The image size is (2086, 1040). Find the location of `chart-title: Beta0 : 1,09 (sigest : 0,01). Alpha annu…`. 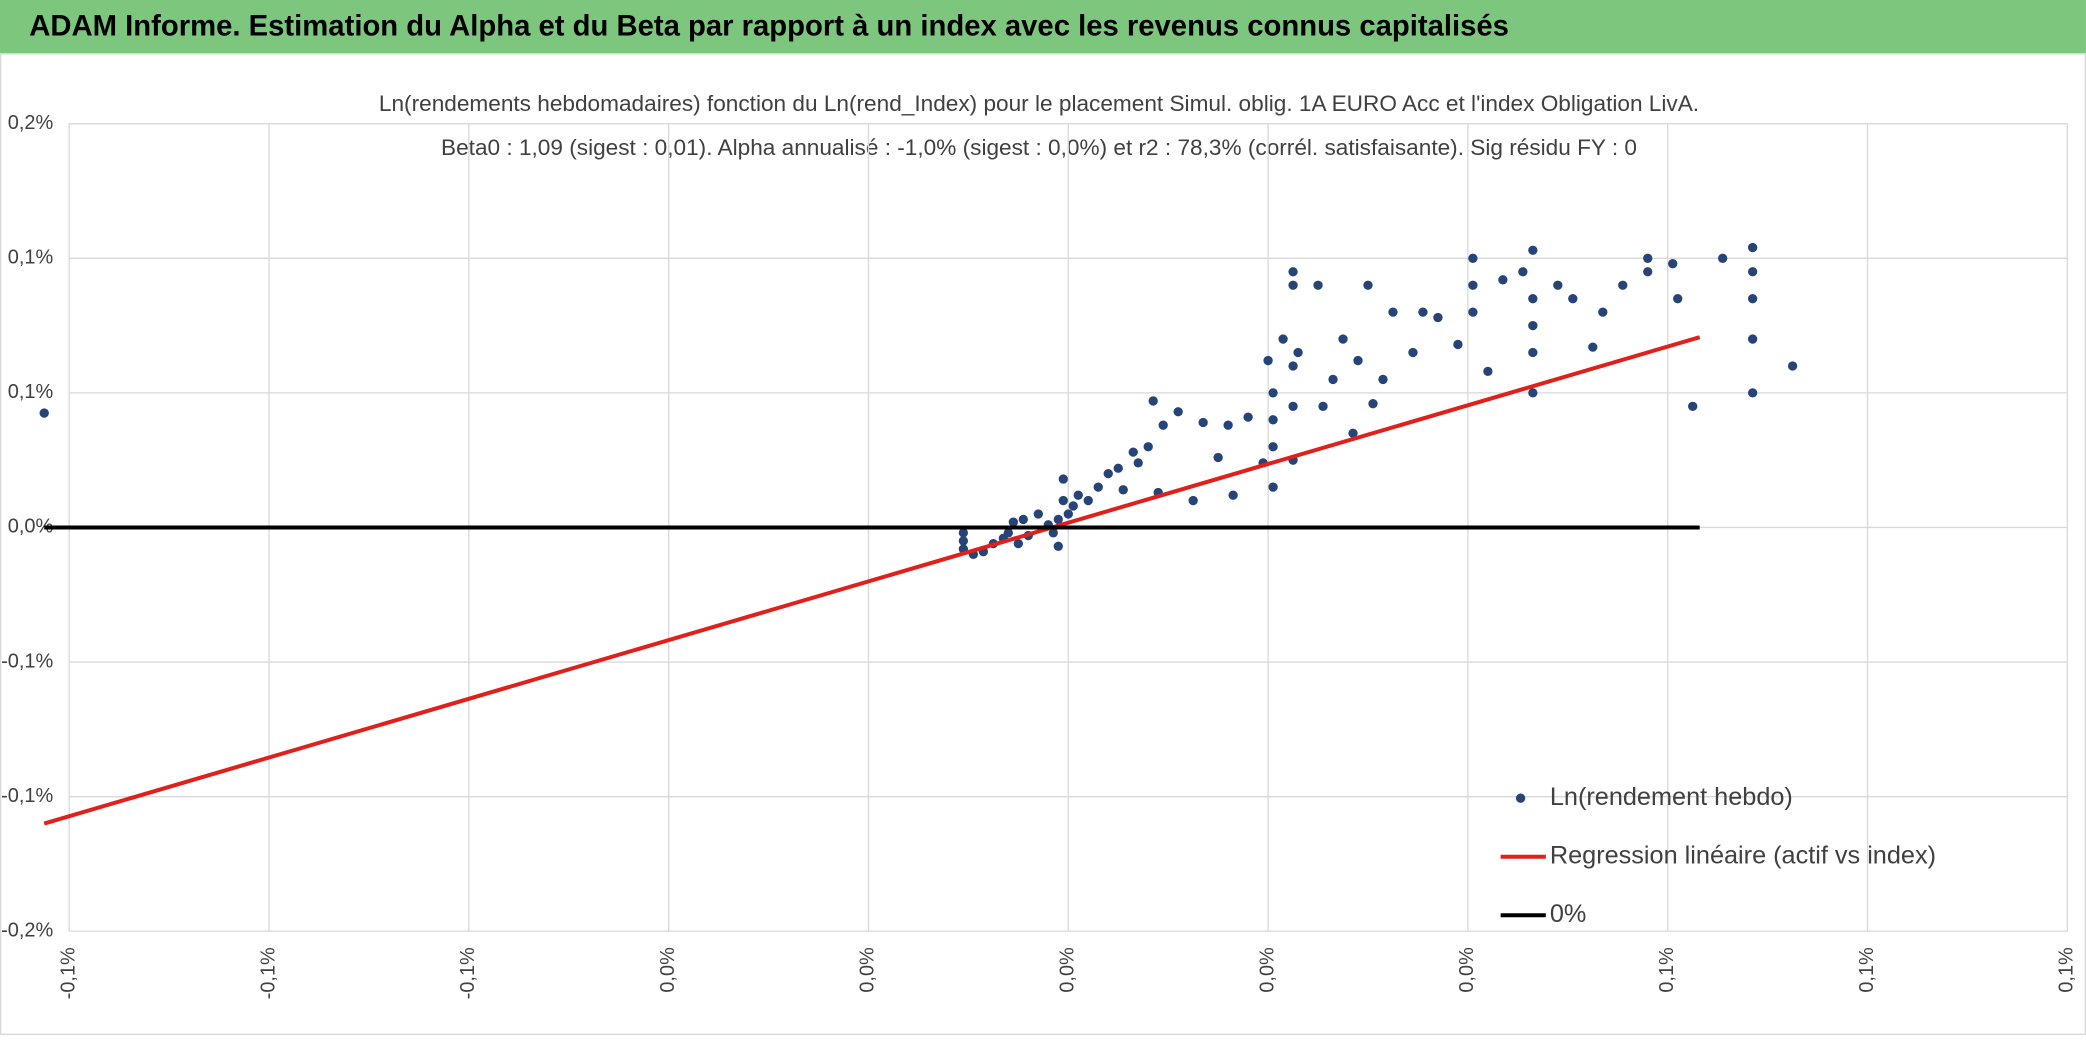

chart-title: Beta0 : 1,09 (sigest : 0,01). Alpha annu… is located at coordinates (1039, 147).